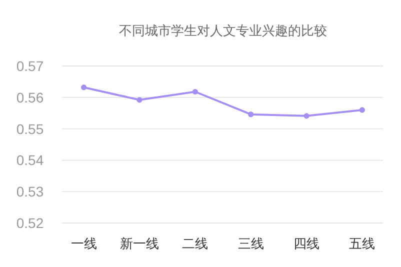 The height and width of the screenshot is (267, 401). I want to click on y-tick-label: 0.55, so click(30, 128).